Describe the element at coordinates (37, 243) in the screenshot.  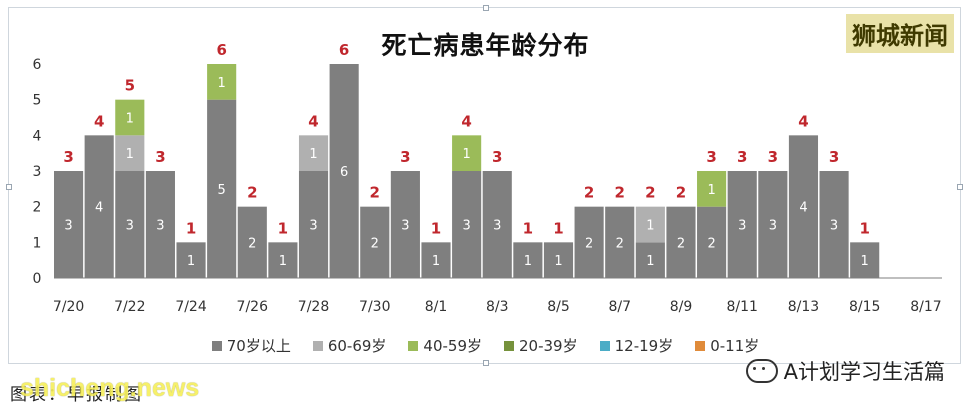
I see `y-tick-label: 1` at that location.